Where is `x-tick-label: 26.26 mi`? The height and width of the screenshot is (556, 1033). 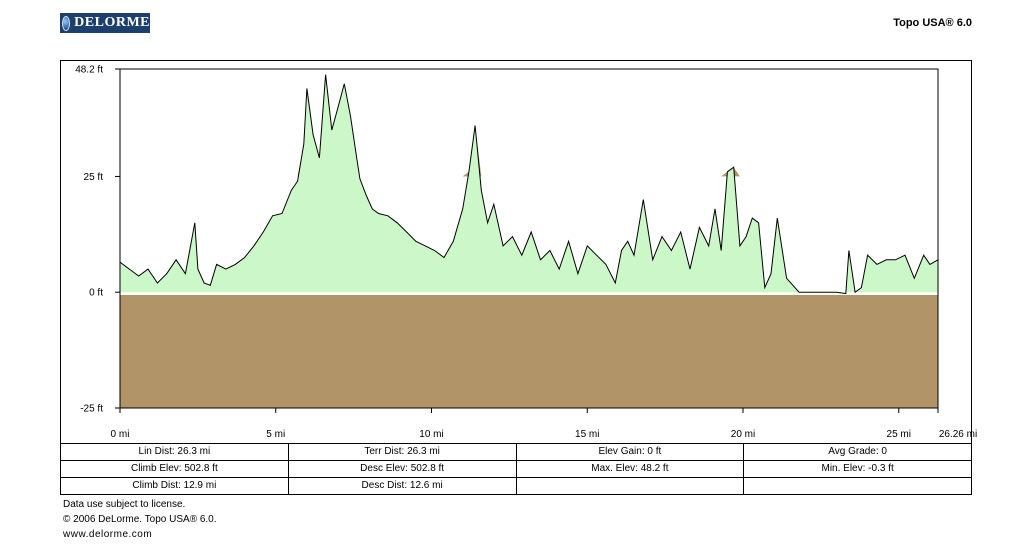
x-tick-label: 26.26 mi is located at coordinates (958, 434).